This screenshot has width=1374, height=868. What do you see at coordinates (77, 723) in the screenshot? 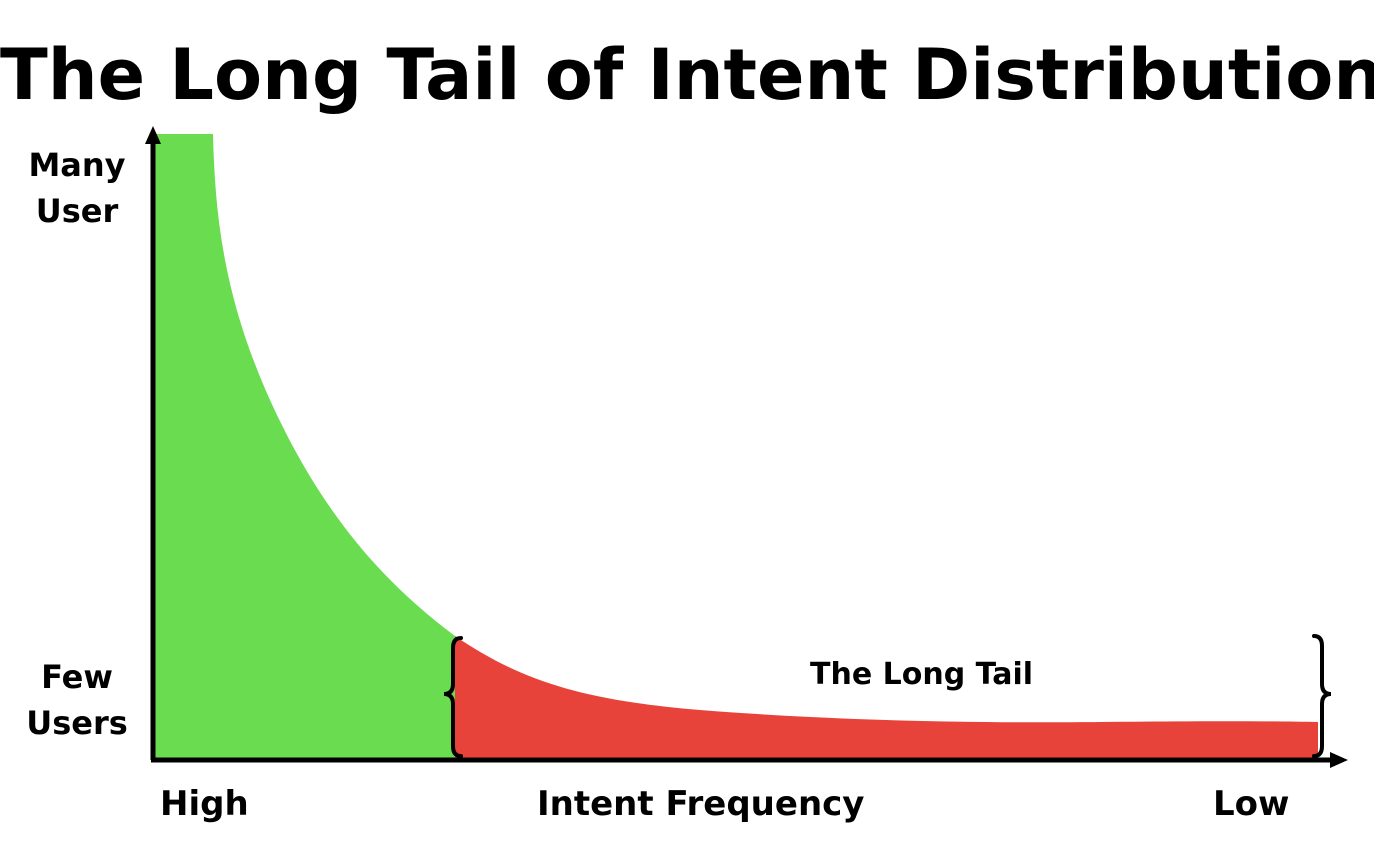
I see `y-axis-bottom-label-line-2: Users` at bounding box center [77, 723].